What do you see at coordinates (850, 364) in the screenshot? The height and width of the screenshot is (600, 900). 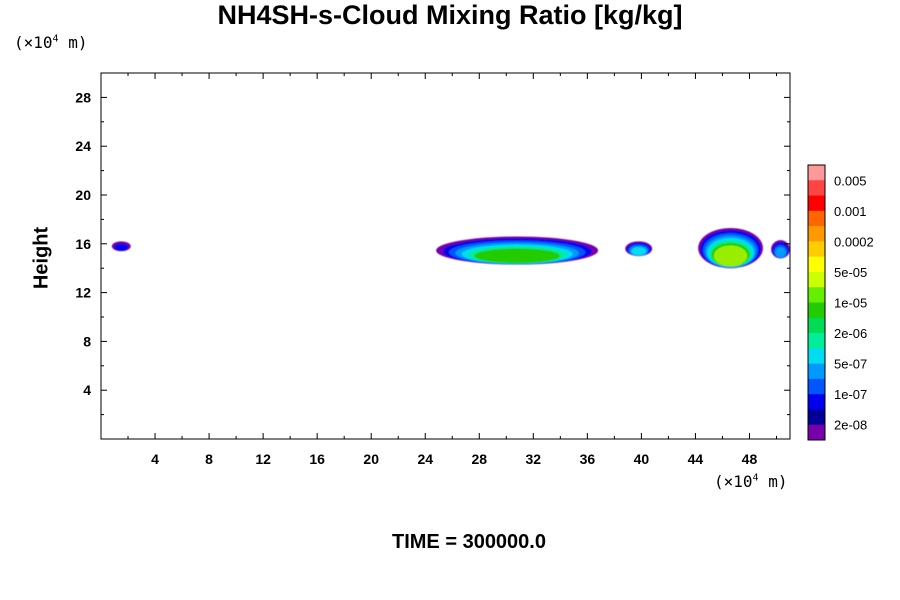 I see `colorbar-label: 5e-07` at bounding box center [850, 364].